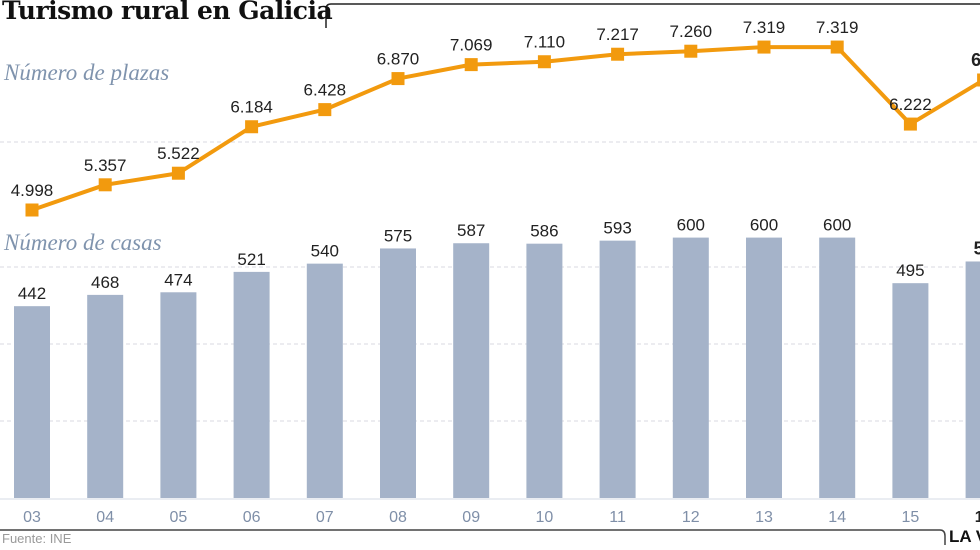  Describe the element at coordinates (251, 107) in the screenshot. I see `line-label-06: 6.184` at that location.